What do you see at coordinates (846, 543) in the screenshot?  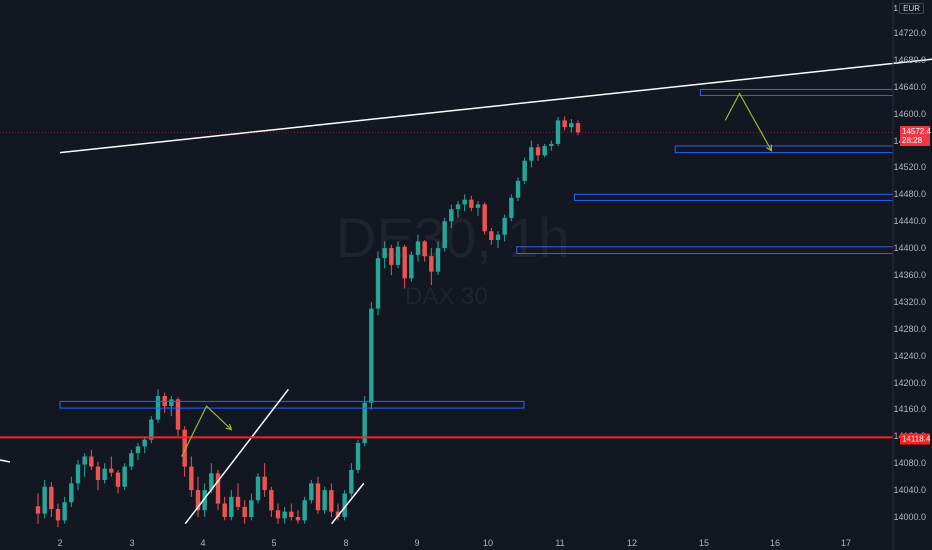 I see `x-tick-label: 17` at bounding box center [846, 543].